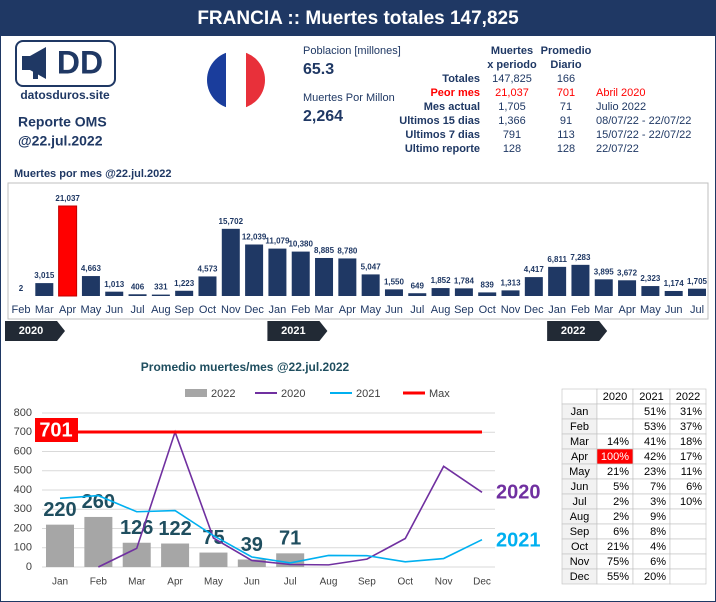 The height and width of the screenshot is (602, 716). I want to click on legend-label: 2022, so click(223, 394).